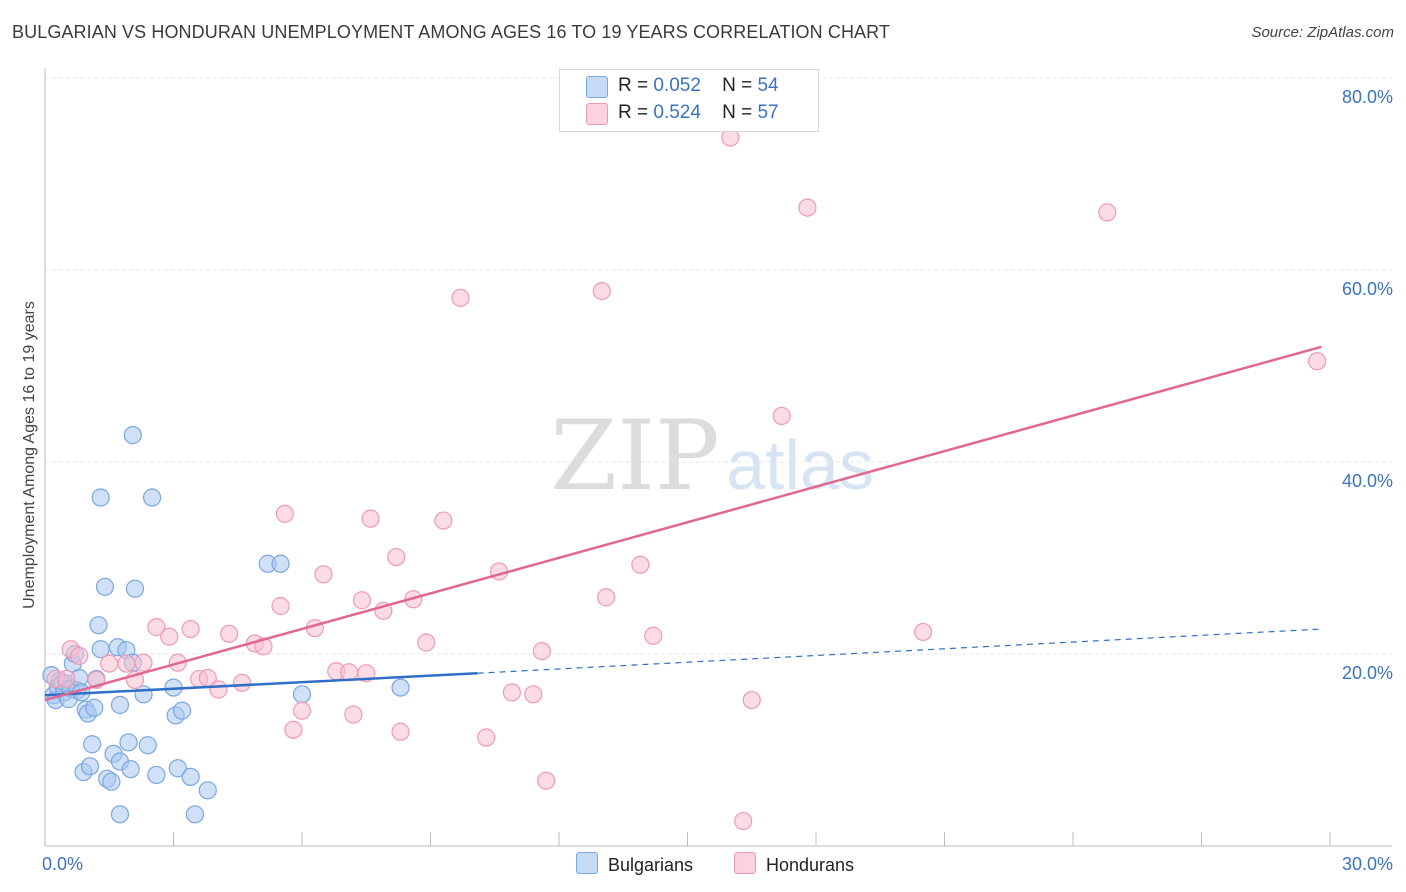  What do you see at coordinates (1367, 864) in the screenshot?
I see `x-tick-label: 30.0%` at bounding box center [1367, 864].